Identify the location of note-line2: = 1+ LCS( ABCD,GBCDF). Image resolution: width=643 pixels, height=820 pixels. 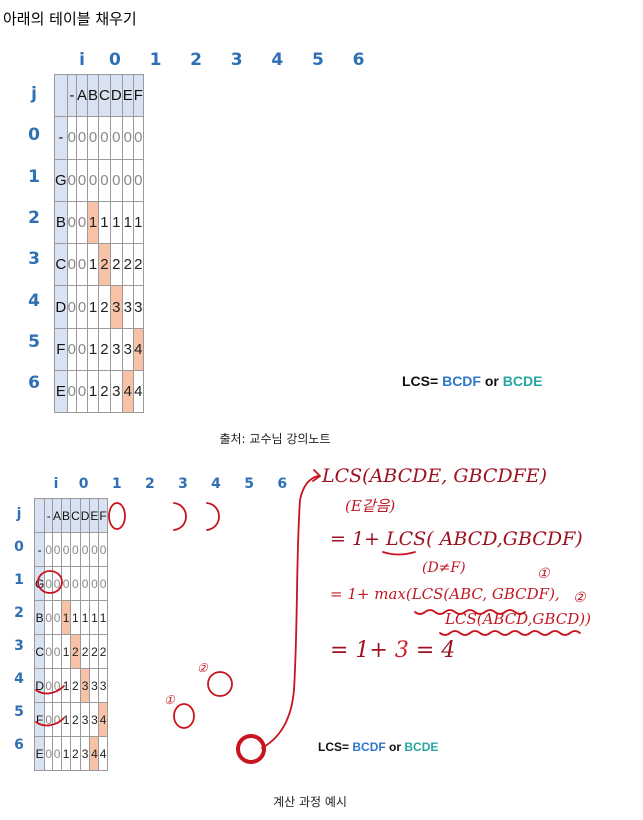
(456, 539).